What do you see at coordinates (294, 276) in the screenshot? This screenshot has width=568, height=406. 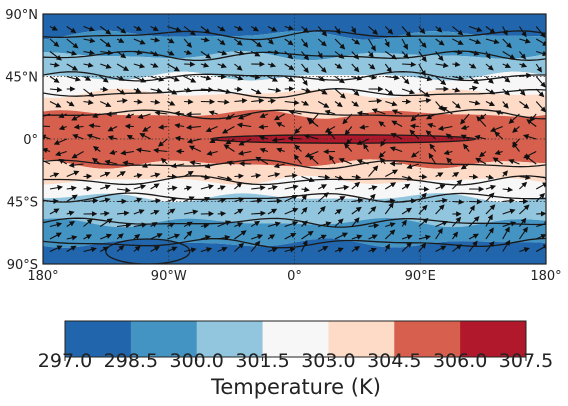 I see `x-tick-labels: 180° 90°W 0° 90°E 180°` at bounding box center [294, 276].